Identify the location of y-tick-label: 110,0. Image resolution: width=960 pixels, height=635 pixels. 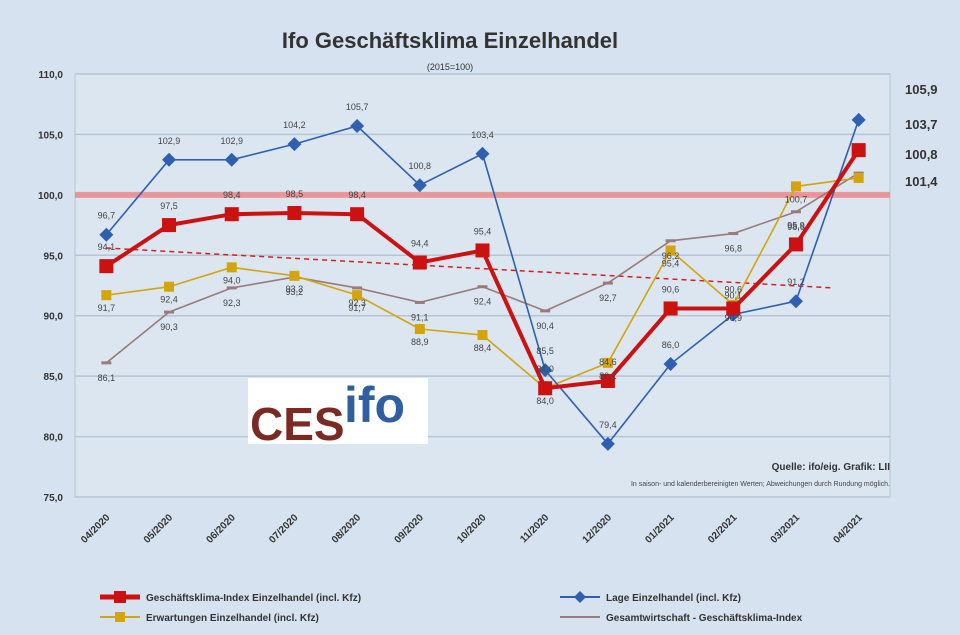
(51, 75).